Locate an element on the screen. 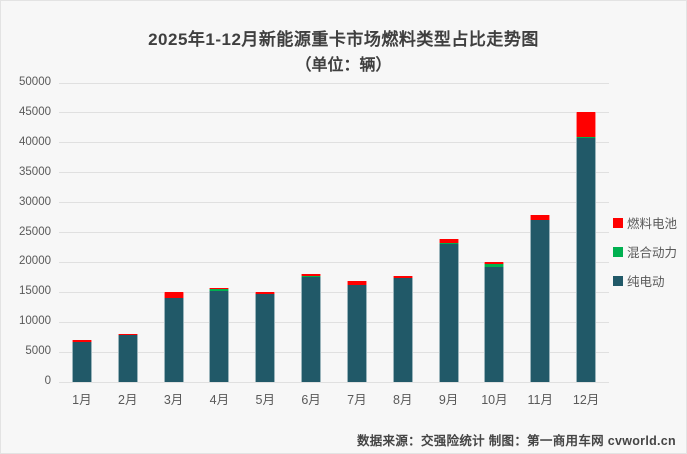 Image resolution: width=687 pixels, height=454 pixels. chart-footer: 数据来源：交强险统计 制图：第一商用车网 cvworld.cn is located at coordinates (516, 441).